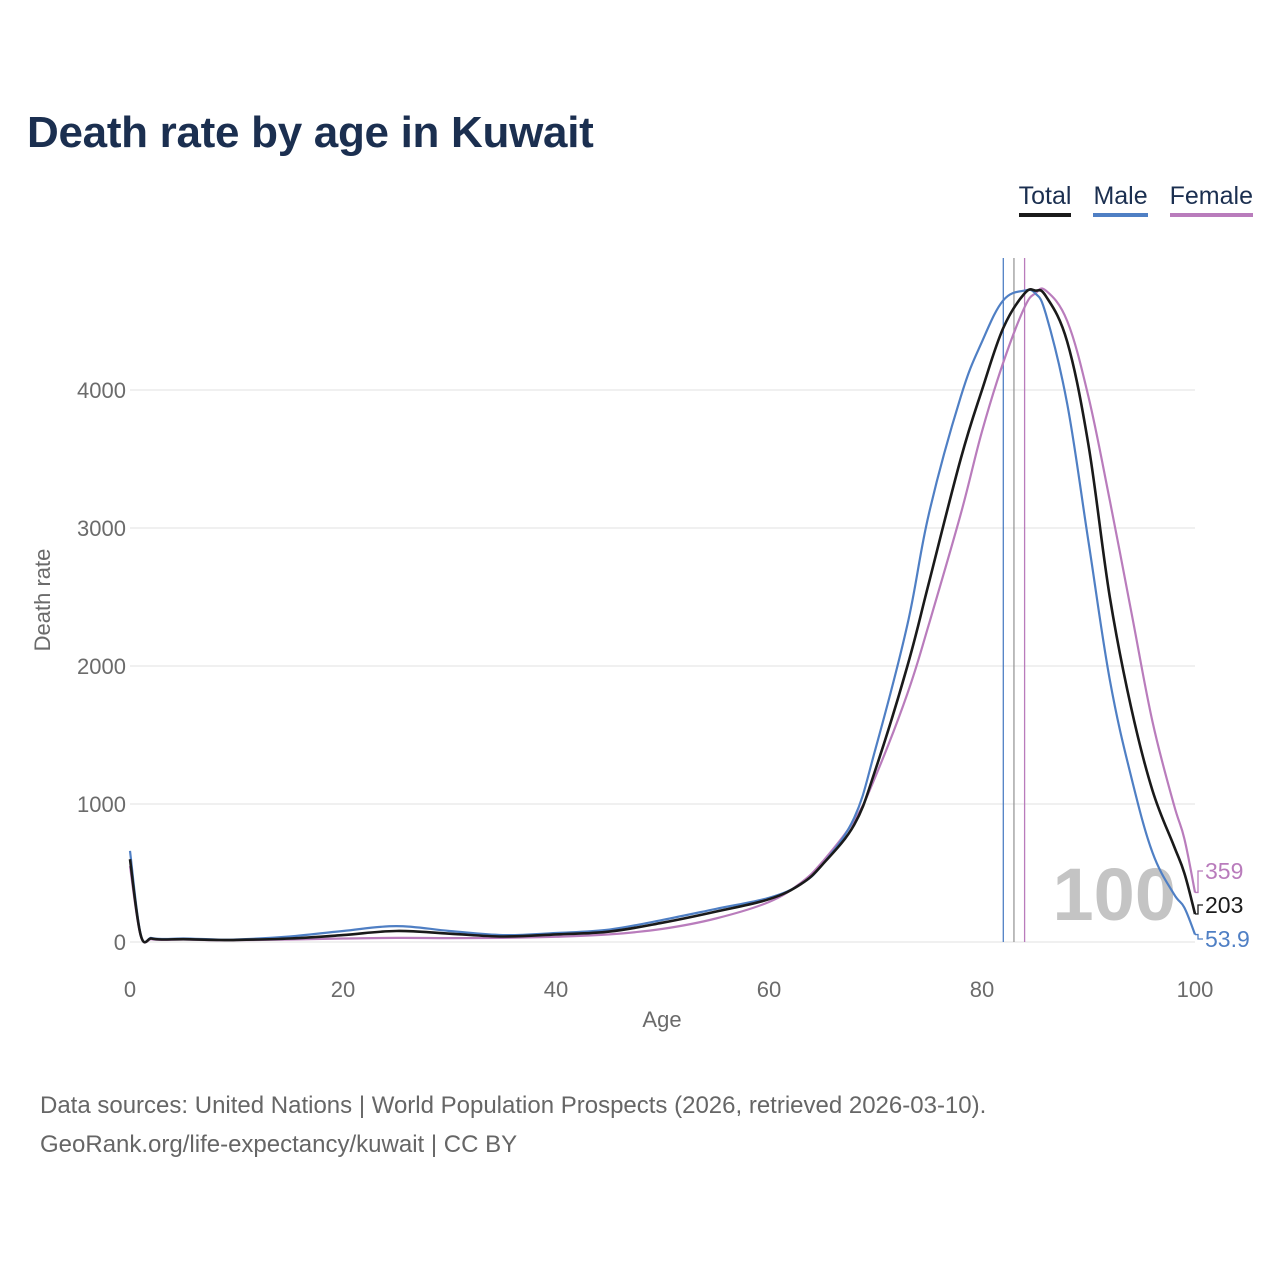 This screenshot has height=1280, width=1280. I want to click on legend-total: Total, so click(1045, 199).